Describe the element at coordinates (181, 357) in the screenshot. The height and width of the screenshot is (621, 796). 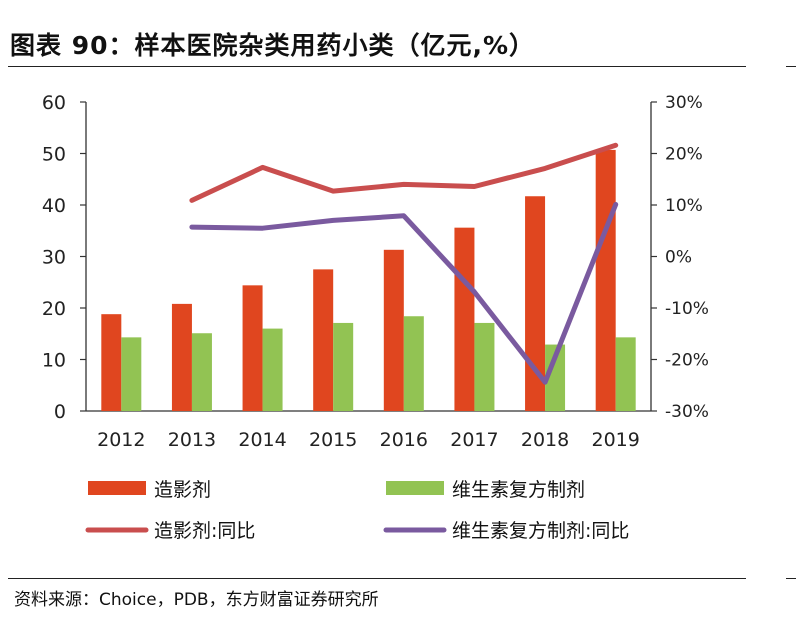
I see `bar-contrast-2013` at that location.